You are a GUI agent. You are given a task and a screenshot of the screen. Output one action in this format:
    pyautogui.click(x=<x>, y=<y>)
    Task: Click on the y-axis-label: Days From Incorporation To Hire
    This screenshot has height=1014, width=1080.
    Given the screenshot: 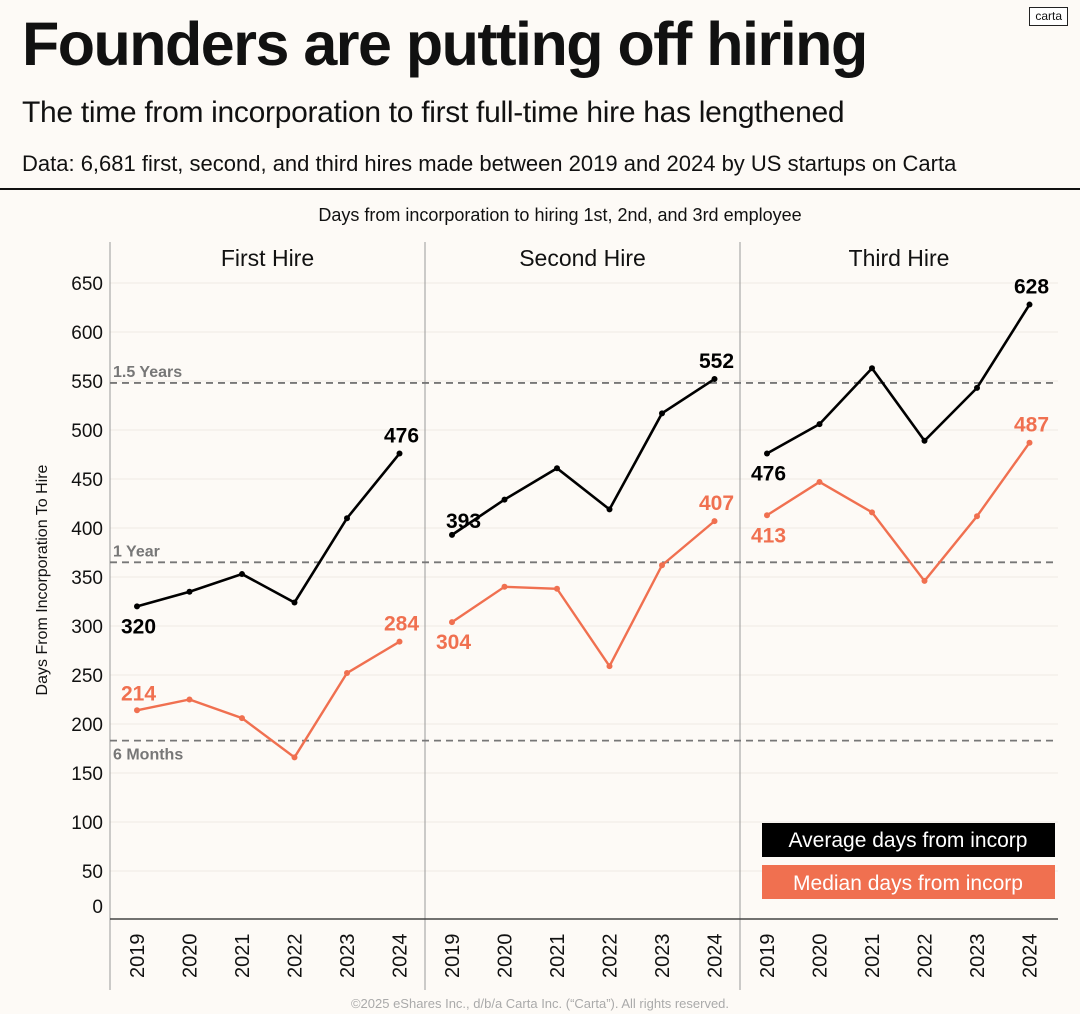 What is the action you would take?
    pyautogui.click(x=42, y=579)
    